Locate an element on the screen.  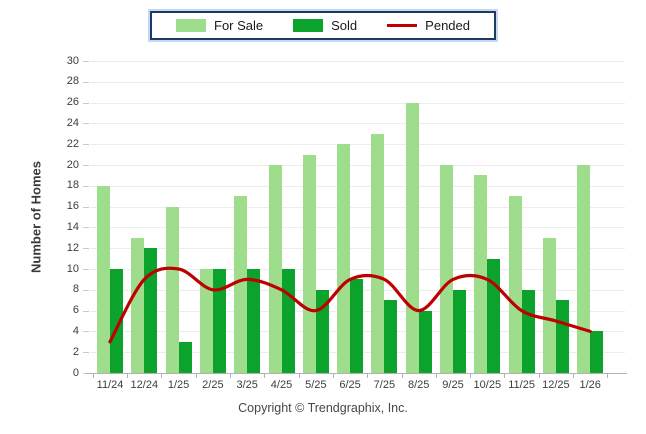
y-tick-label-12: 12 is located at coordinates (72, 247).